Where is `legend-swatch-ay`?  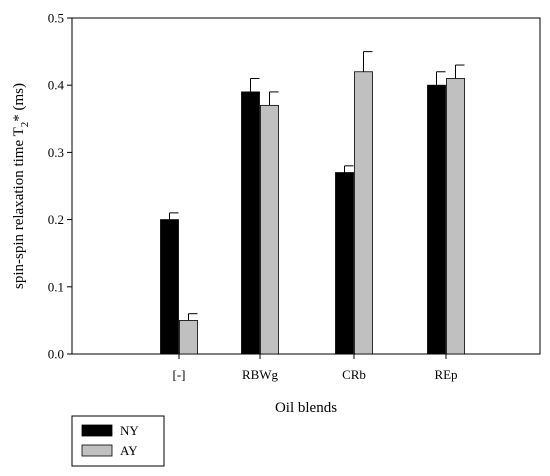 legend-swatch-ay is located at coordinates (97, 450).